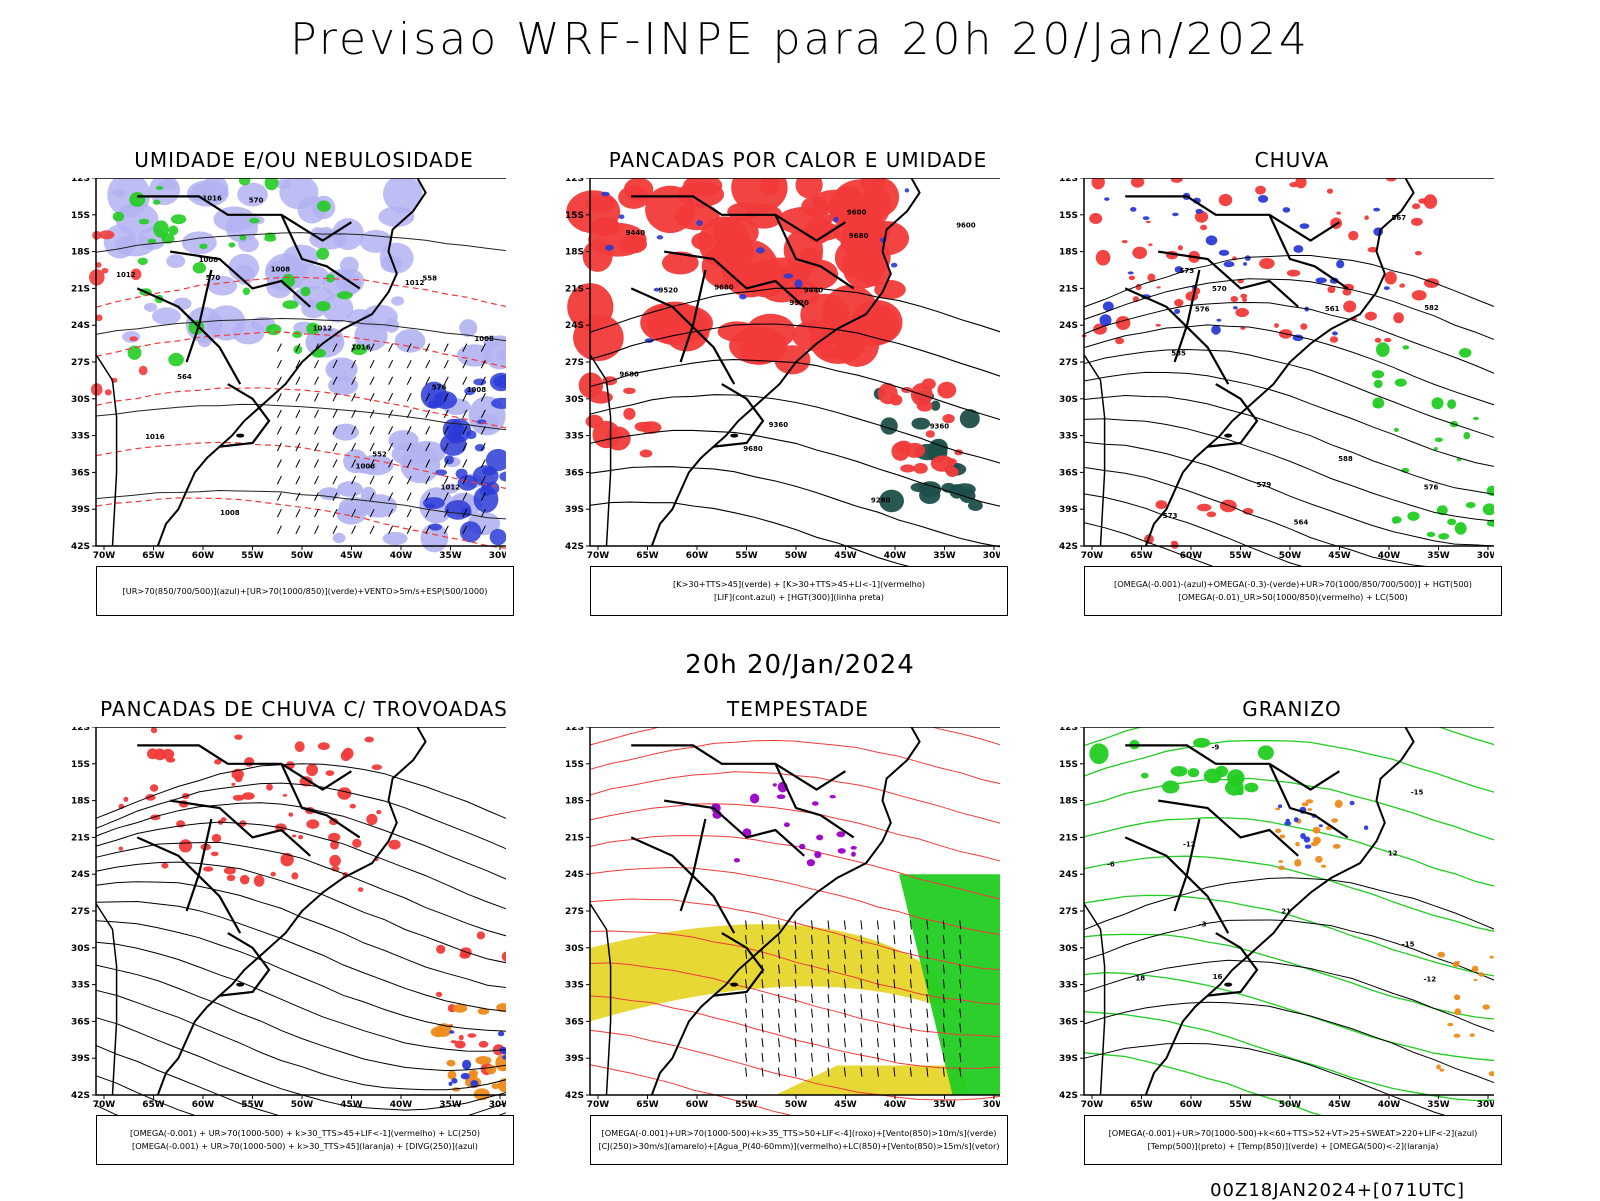  Describe the element at coordinates (818, 855) in the screenshot. I see `severe-storm-area` at that location.